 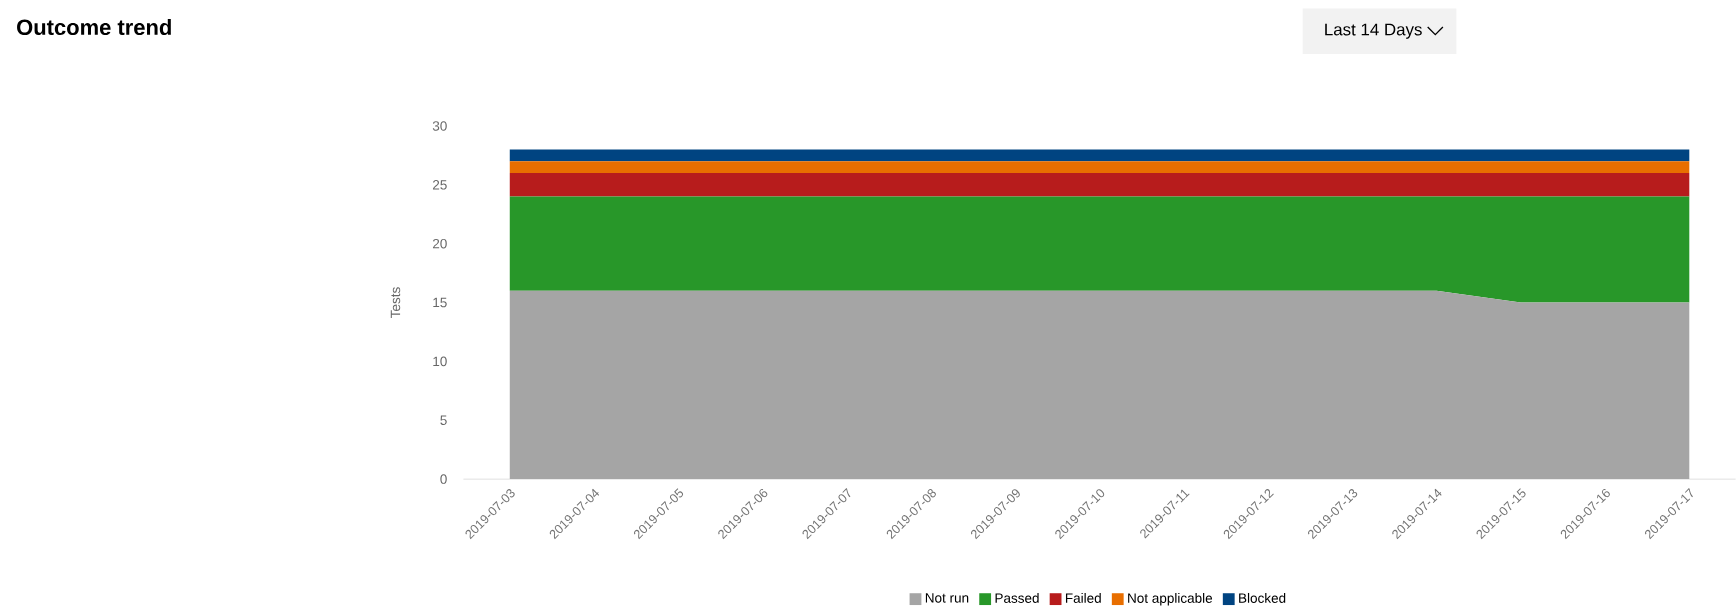 I want to click on text: Outcome trend, so click(x=94, y=27).